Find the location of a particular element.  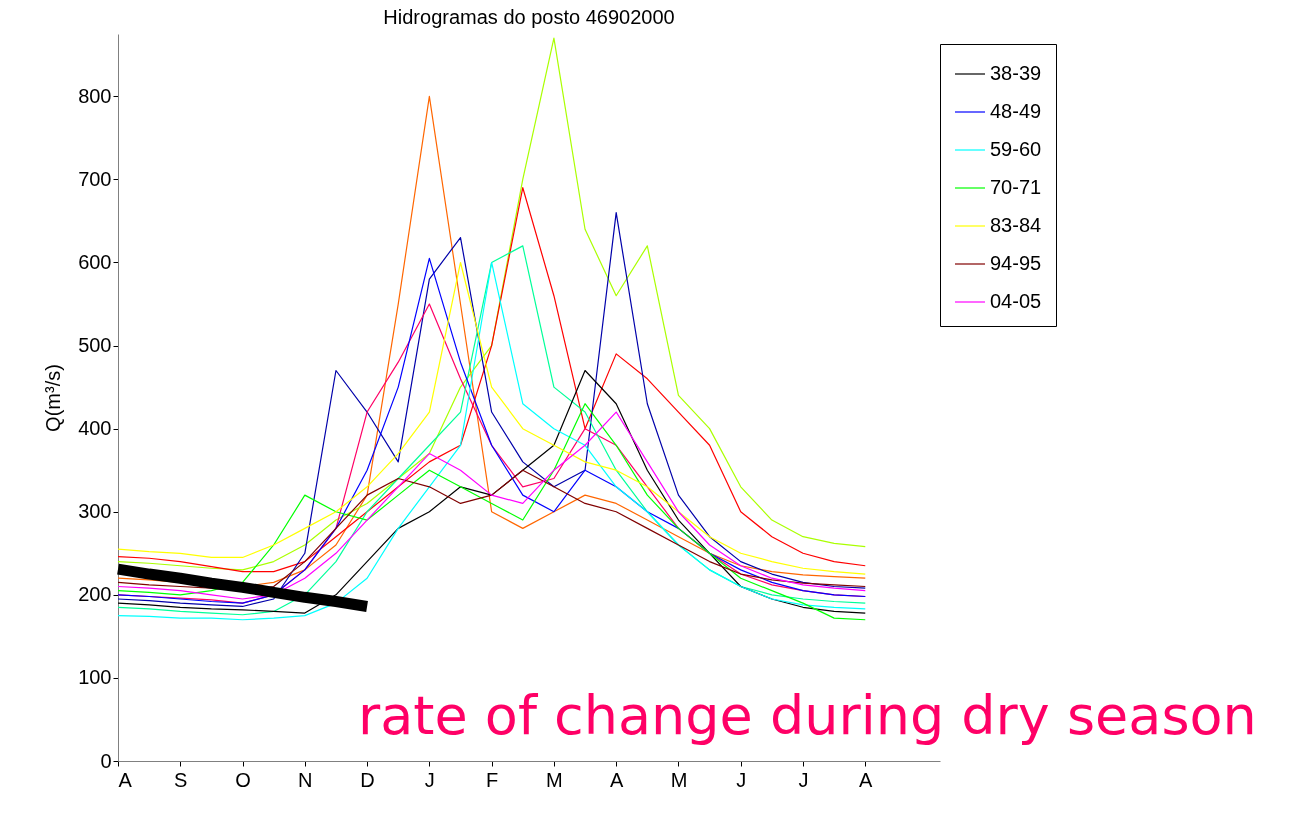

x-tick-label: O is located at coordinates (243, 779).